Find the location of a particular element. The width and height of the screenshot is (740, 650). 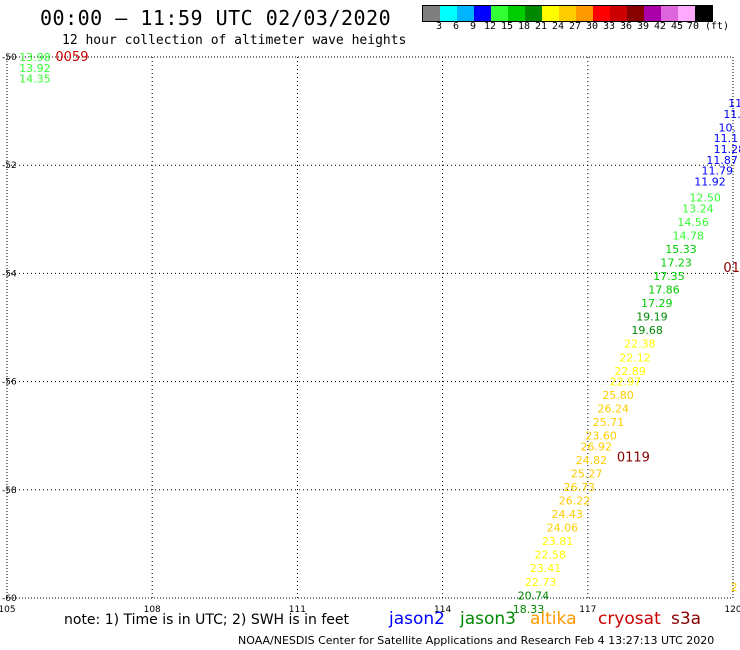

wave-height-value: 25.27 is located at coordinates (587, 474).